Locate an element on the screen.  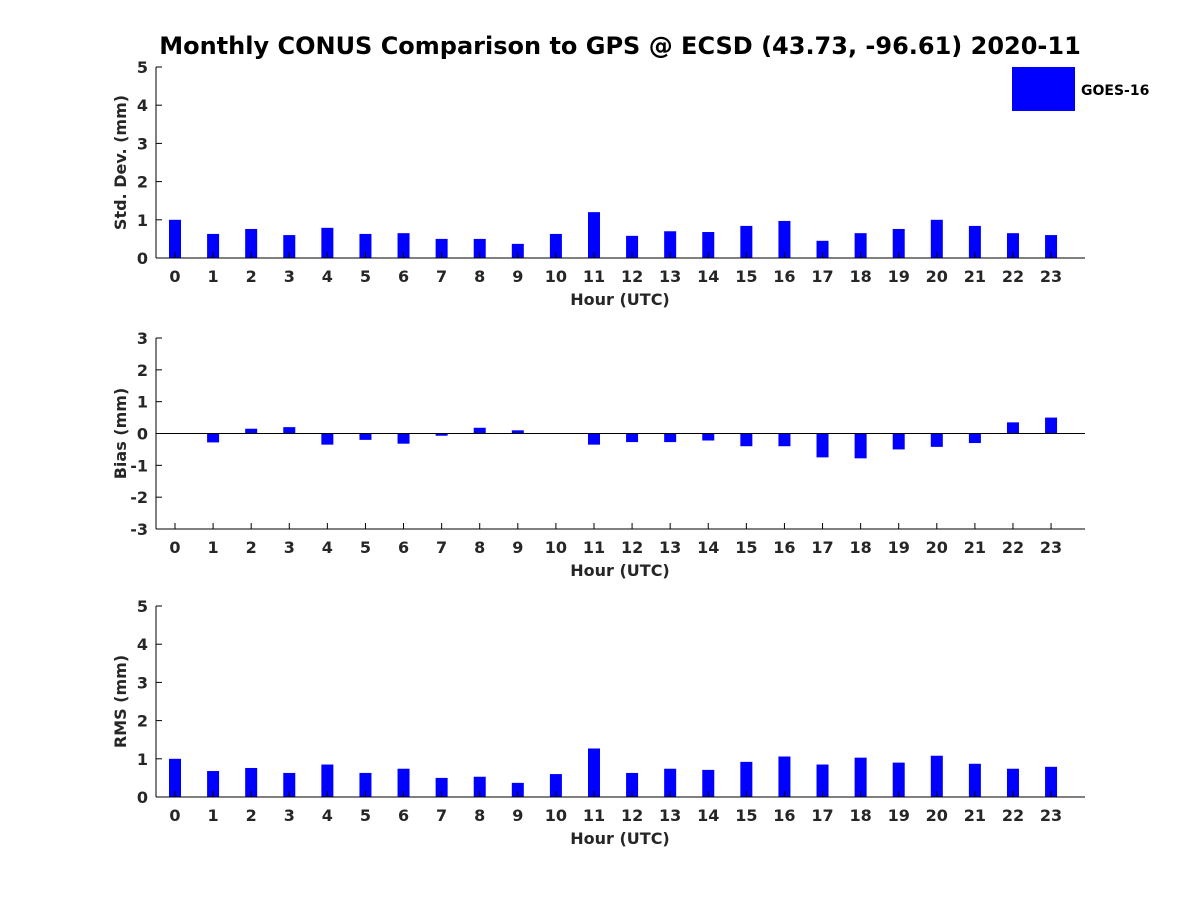
y-tick-label: -1 is located at coordinates (139, 465).